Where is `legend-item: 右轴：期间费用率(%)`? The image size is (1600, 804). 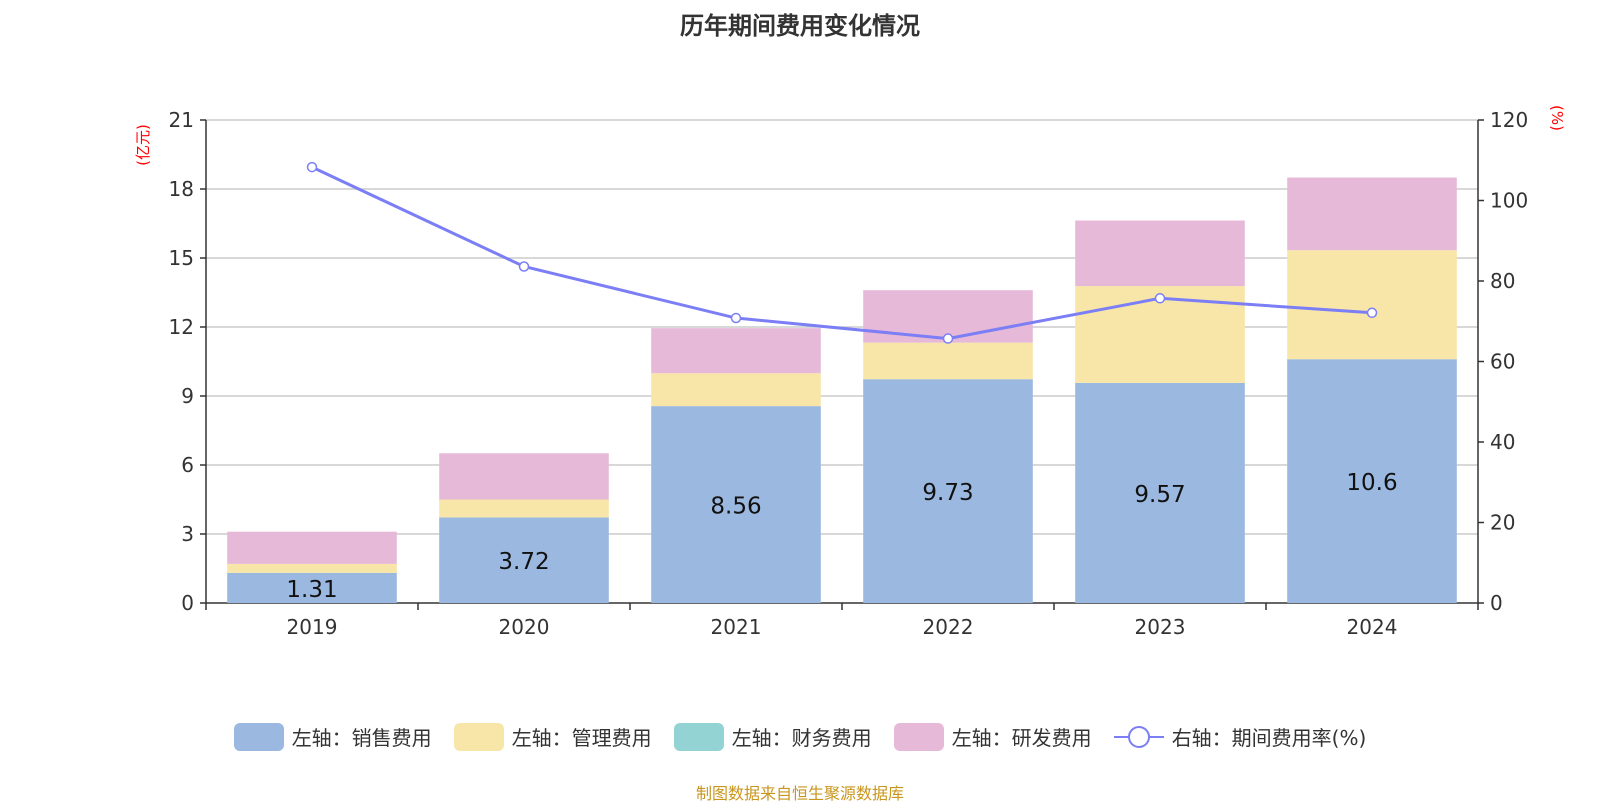 legend-item: 右轴：期间费用率(%) is located at coordinates (1240, 736).